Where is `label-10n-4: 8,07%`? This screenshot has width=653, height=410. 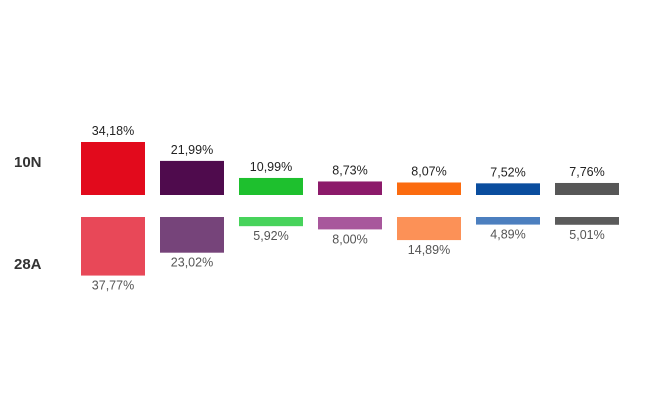 label-10n-4: 8,07% is located at coordinates (428, 171).